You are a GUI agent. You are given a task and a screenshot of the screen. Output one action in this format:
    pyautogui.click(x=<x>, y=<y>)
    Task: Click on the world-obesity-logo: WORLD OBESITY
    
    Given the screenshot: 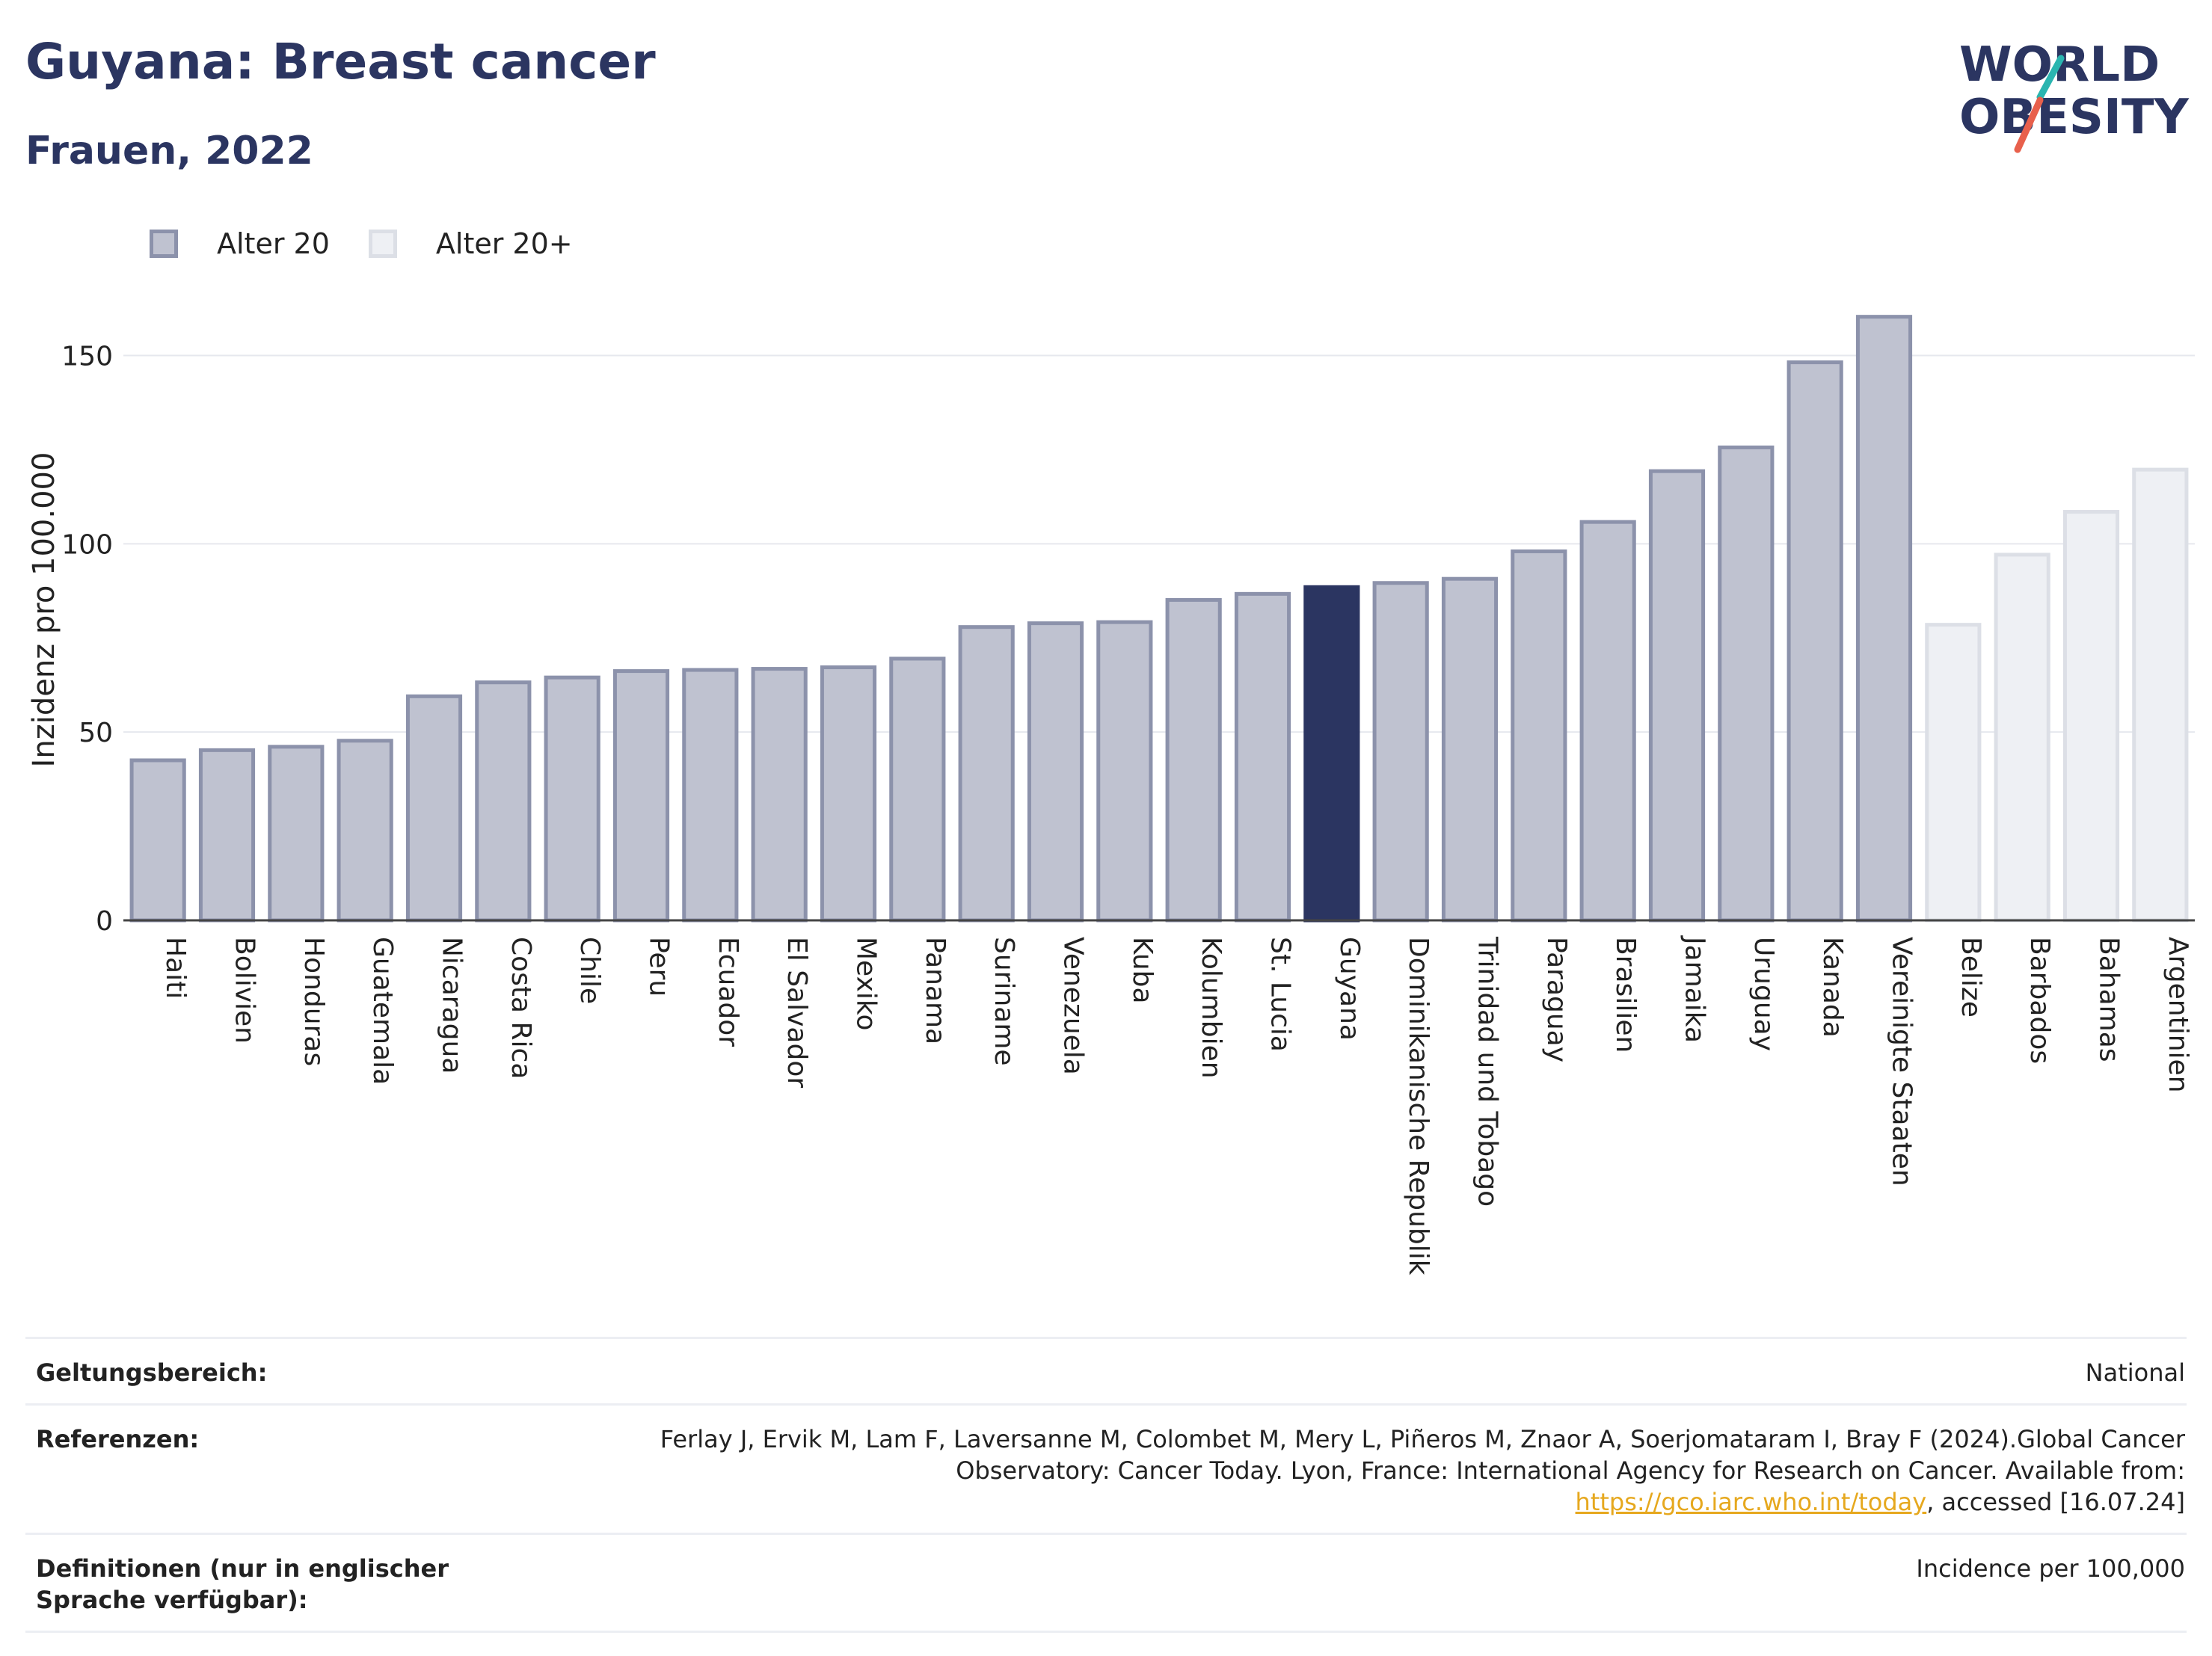 What is the action you would take?
    pyautogui.click(x=2074, y=96)
    